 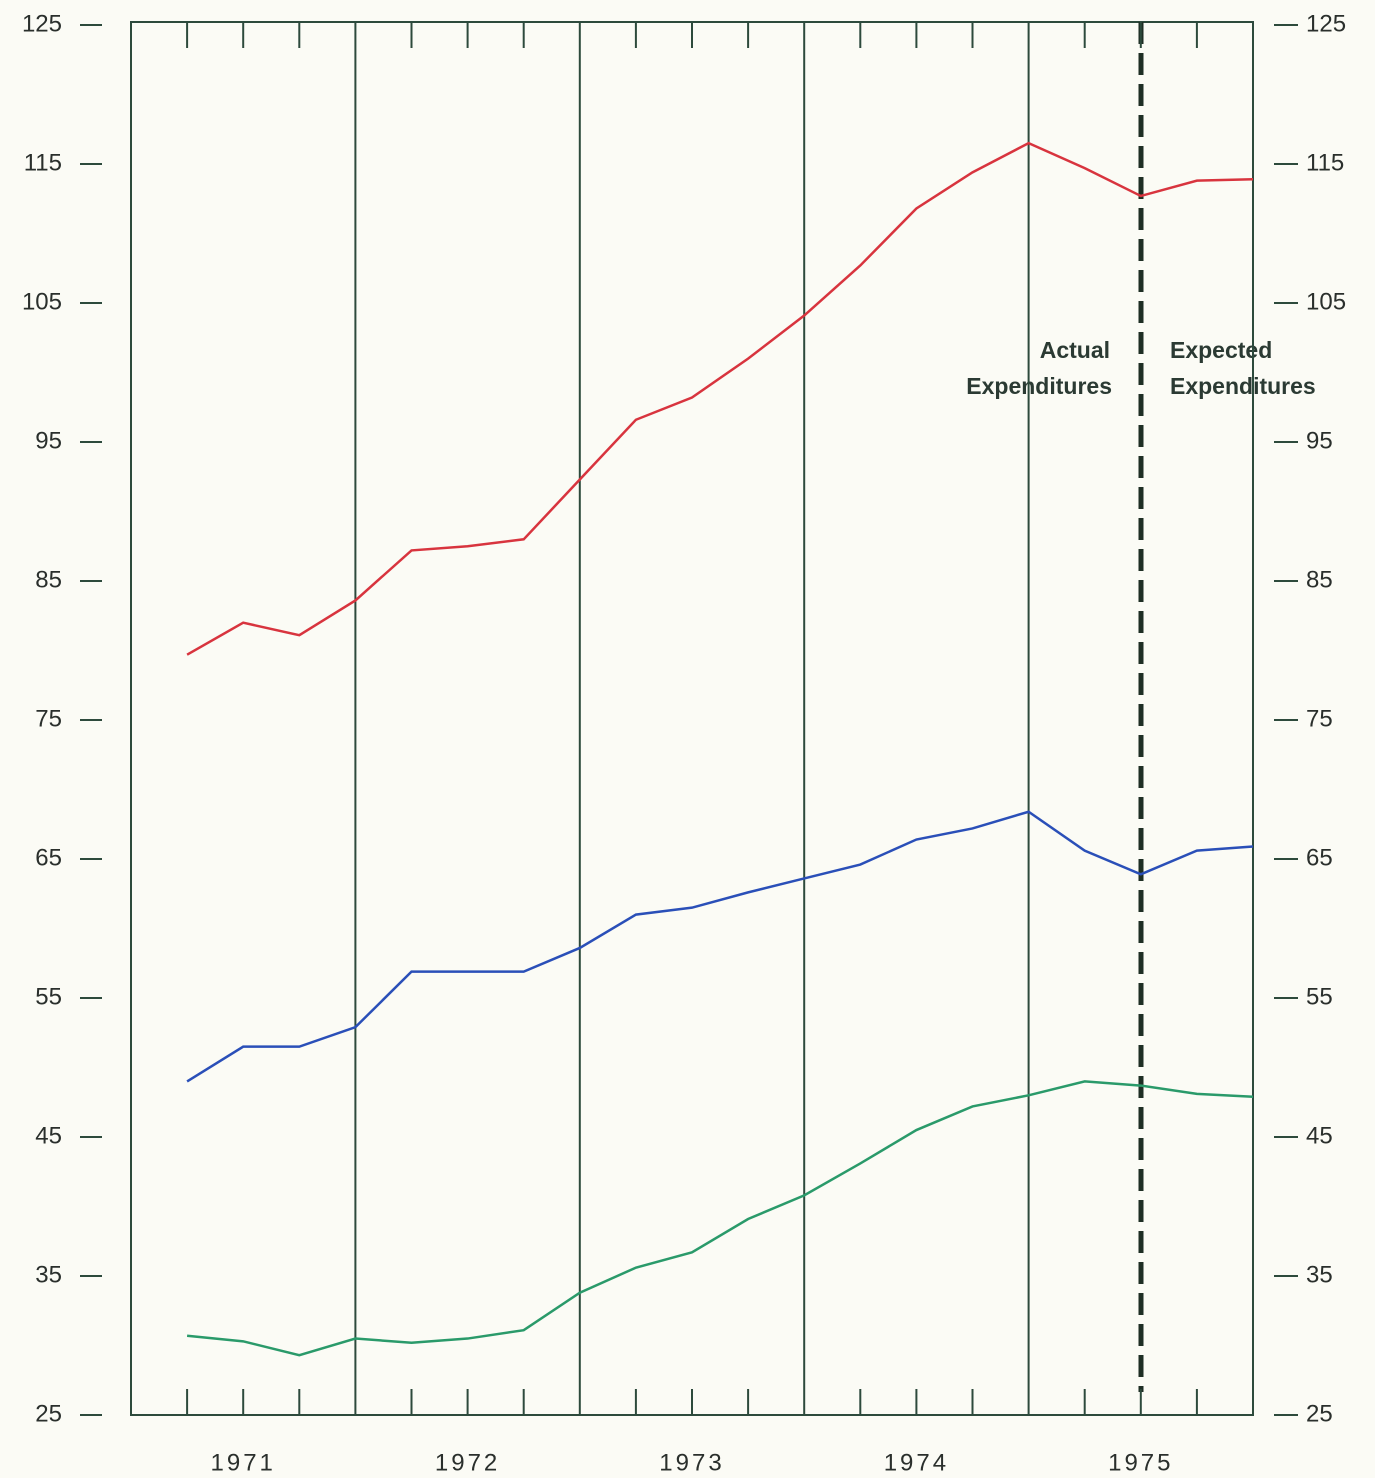 What do you see at coordinates (243, 1462) in the screenshot?
I see `x-tick-label: 1971` at bounding box center [243, 1462].